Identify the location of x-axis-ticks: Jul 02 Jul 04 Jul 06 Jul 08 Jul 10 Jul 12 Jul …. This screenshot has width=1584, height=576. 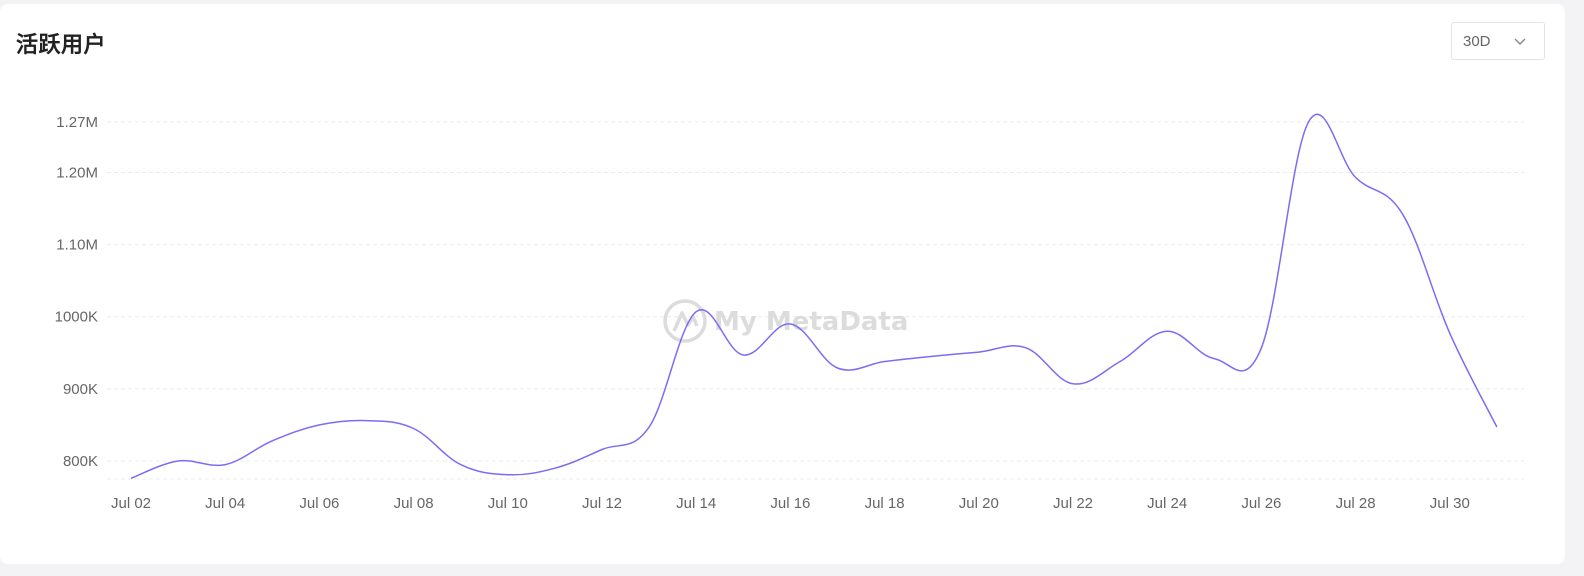
(790, 503).